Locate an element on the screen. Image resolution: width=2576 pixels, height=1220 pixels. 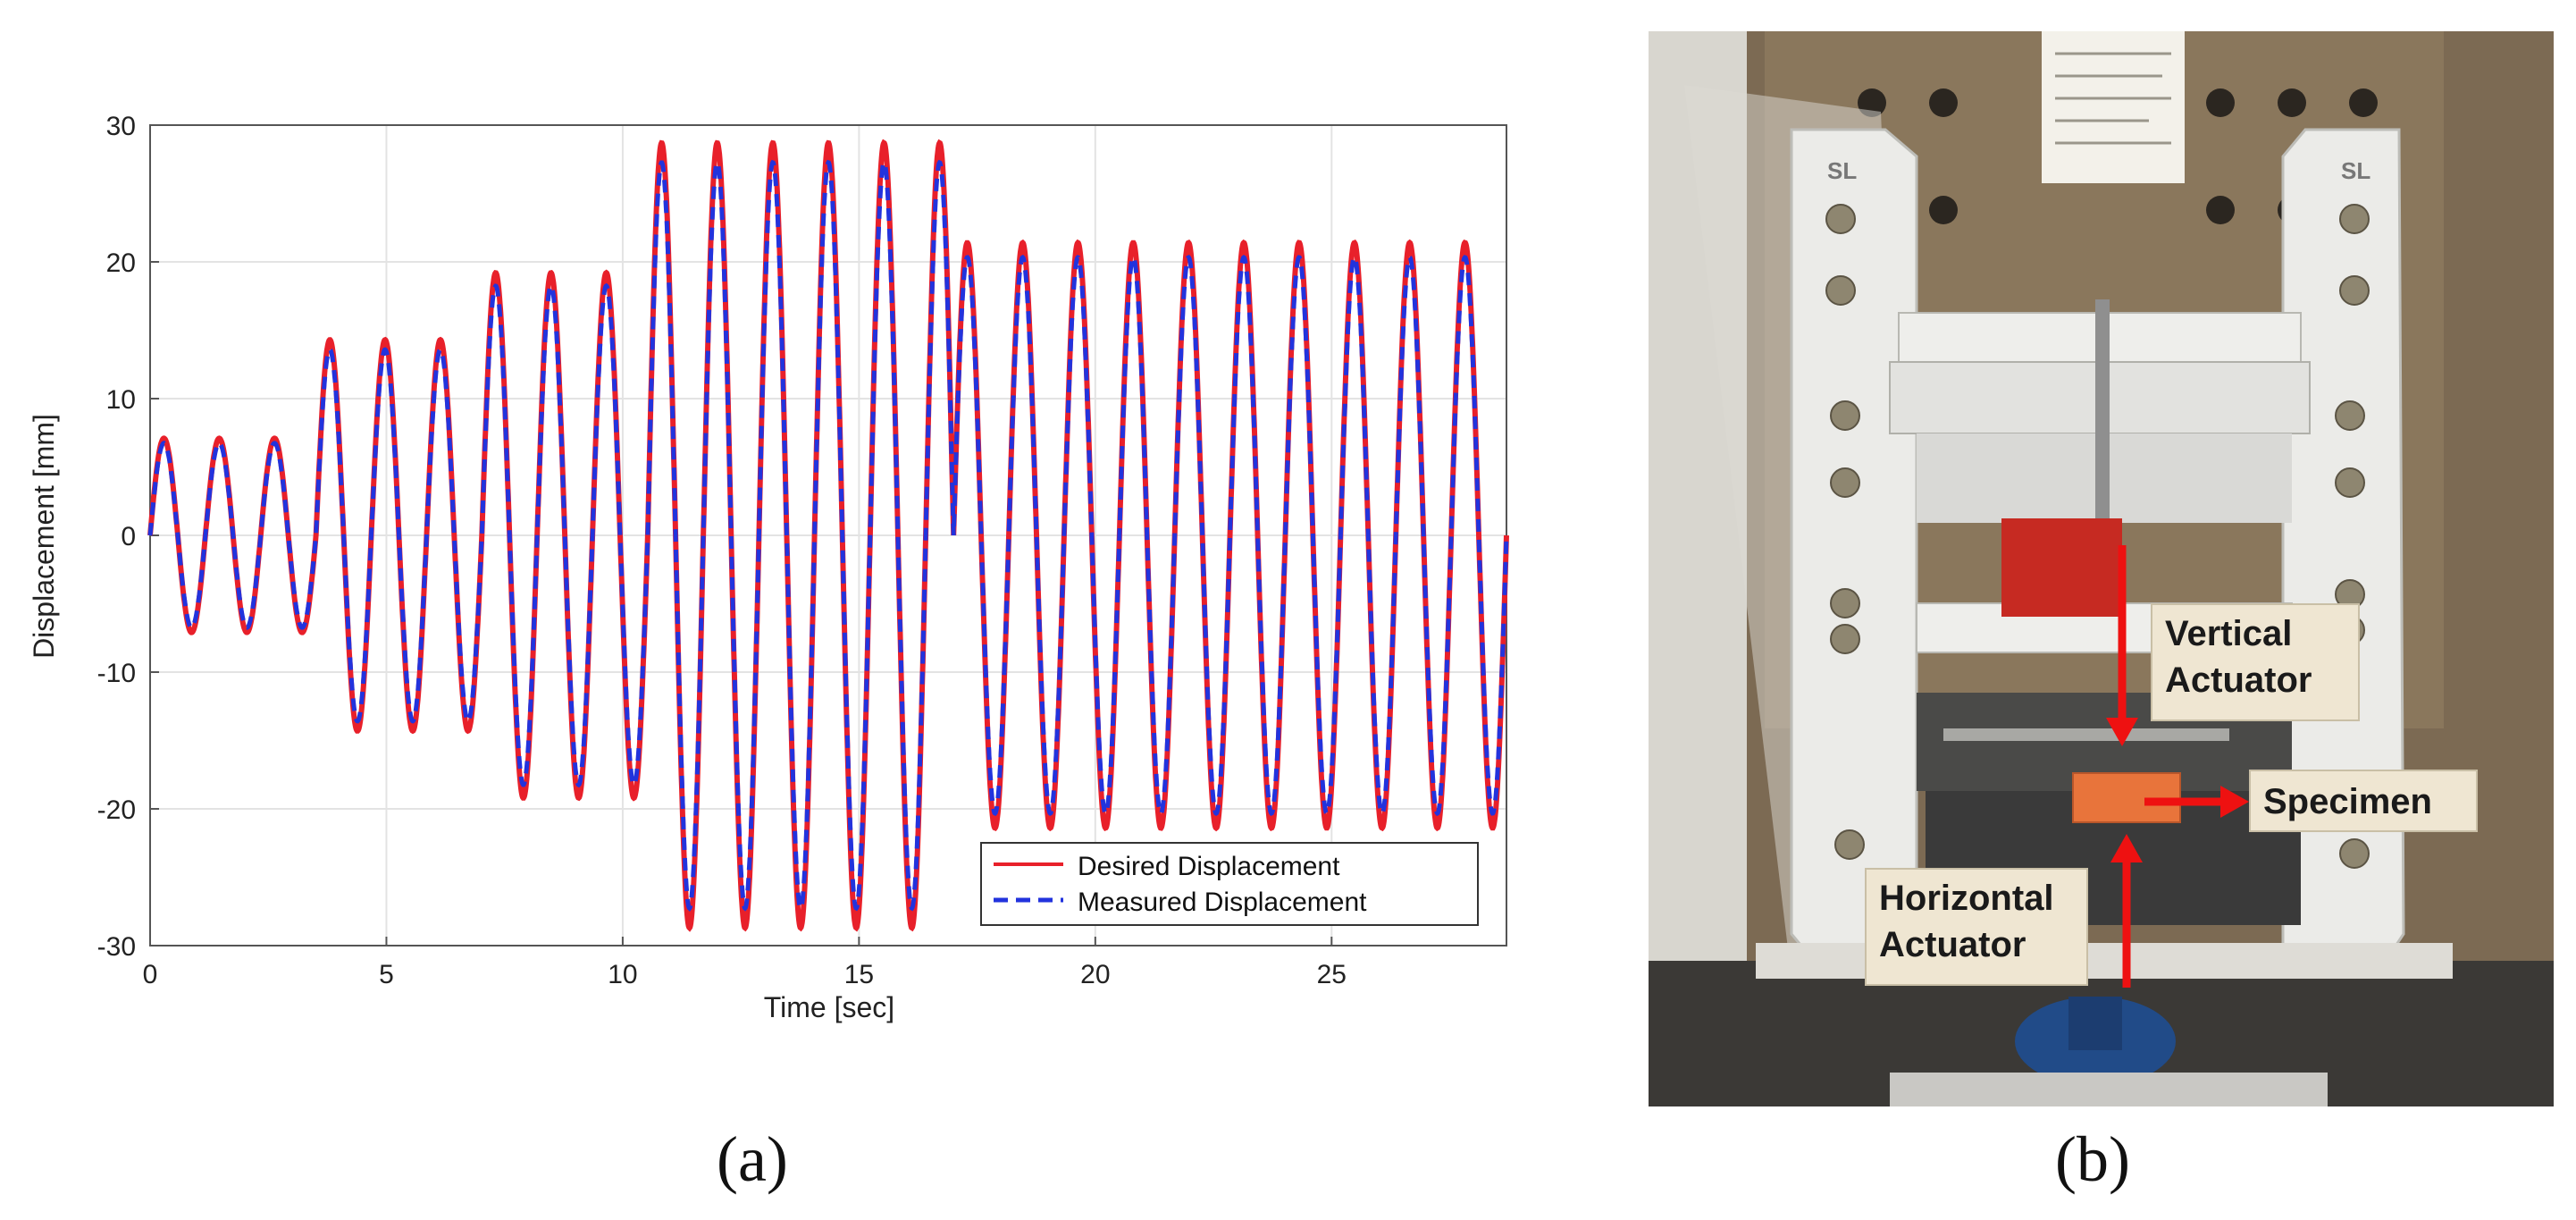
vertical-actuator-arrow is located at coordinates (2122, 645).